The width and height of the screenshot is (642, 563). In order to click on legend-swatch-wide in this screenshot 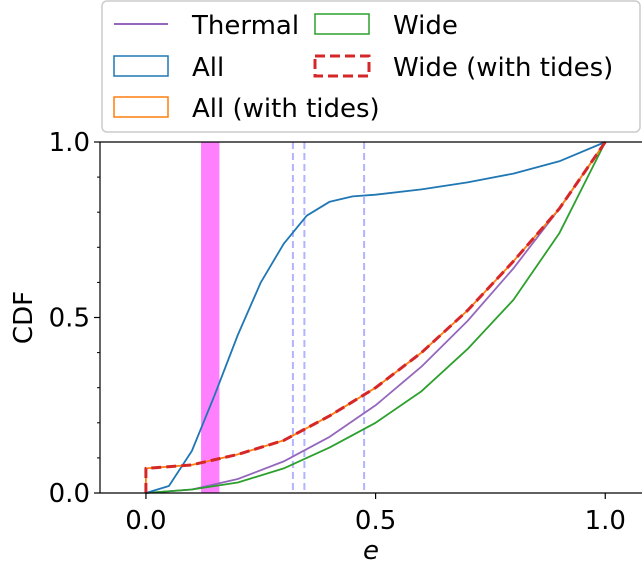, I will do `click(342, 24)`.